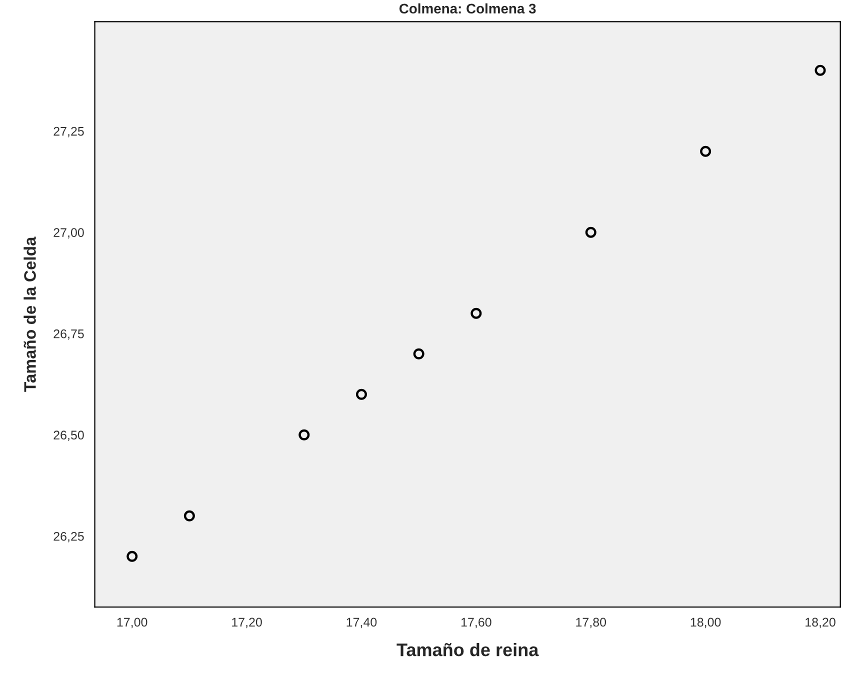 The image size is (854, 679). What do you see at coordinates (361, 623) in the screenshot?
I see `x-tick-label: 17,40` at bounding box center [361, 623].